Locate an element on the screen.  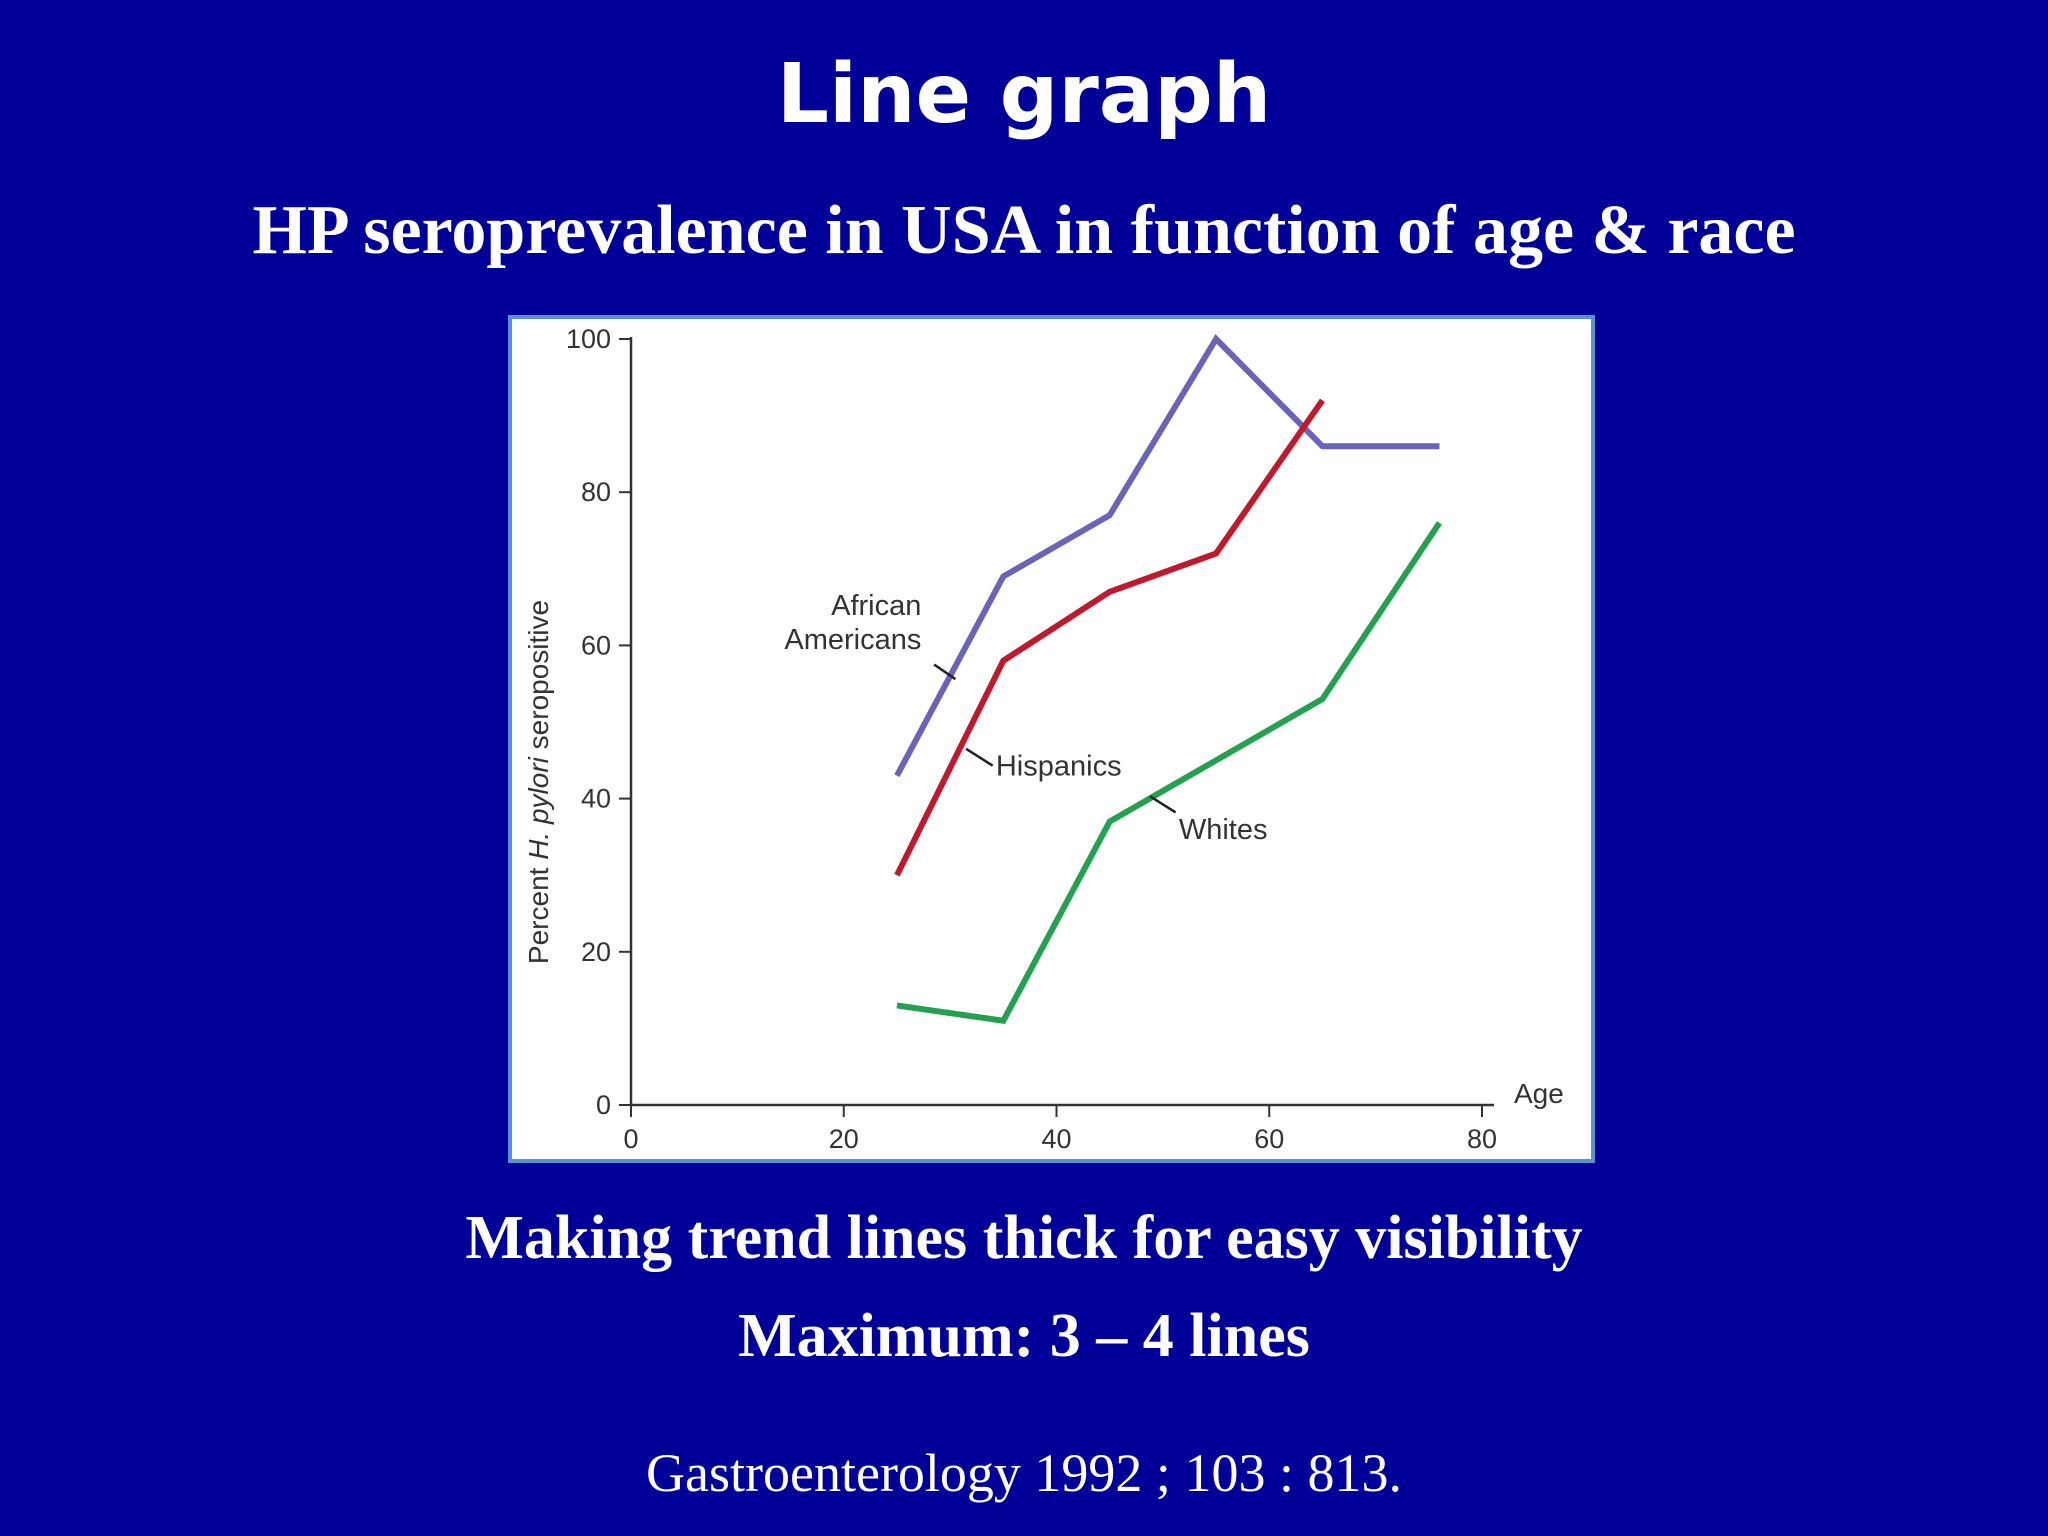
series-line-african-americans is located at coordinates (1167, 556).